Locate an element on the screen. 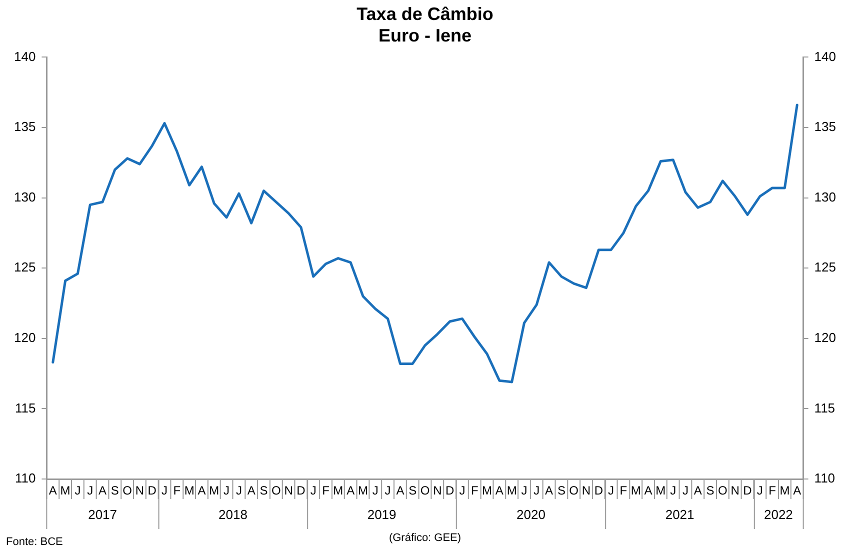 The image size is (850, 555). y2-tick-label: 120 is located at coordinates (825, 337).